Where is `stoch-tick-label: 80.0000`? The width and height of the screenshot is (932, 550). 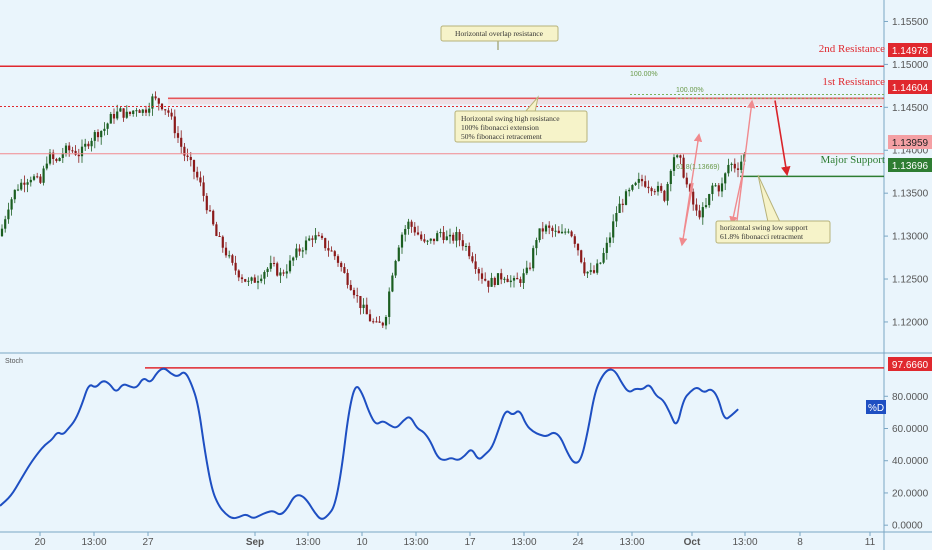
stoch-tick-label: 80.0000 is located at coordinates (910, 397).